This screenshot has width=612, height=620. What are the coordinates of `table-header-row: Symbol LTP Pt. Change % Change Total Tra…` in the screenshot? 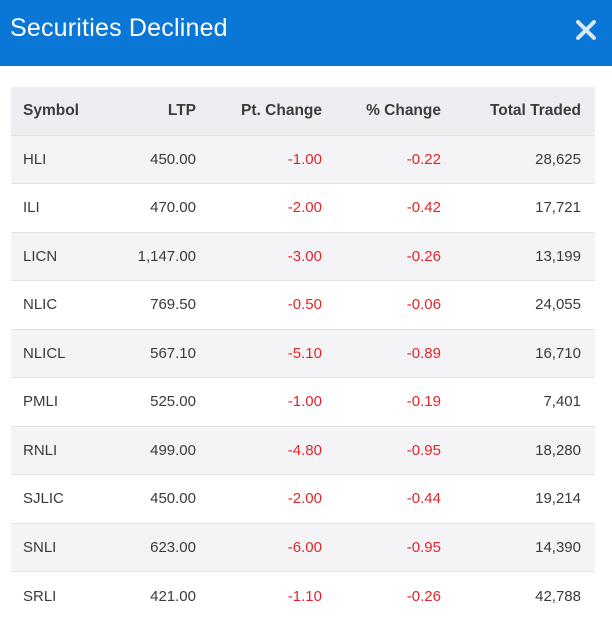 It's located at (303, 111).